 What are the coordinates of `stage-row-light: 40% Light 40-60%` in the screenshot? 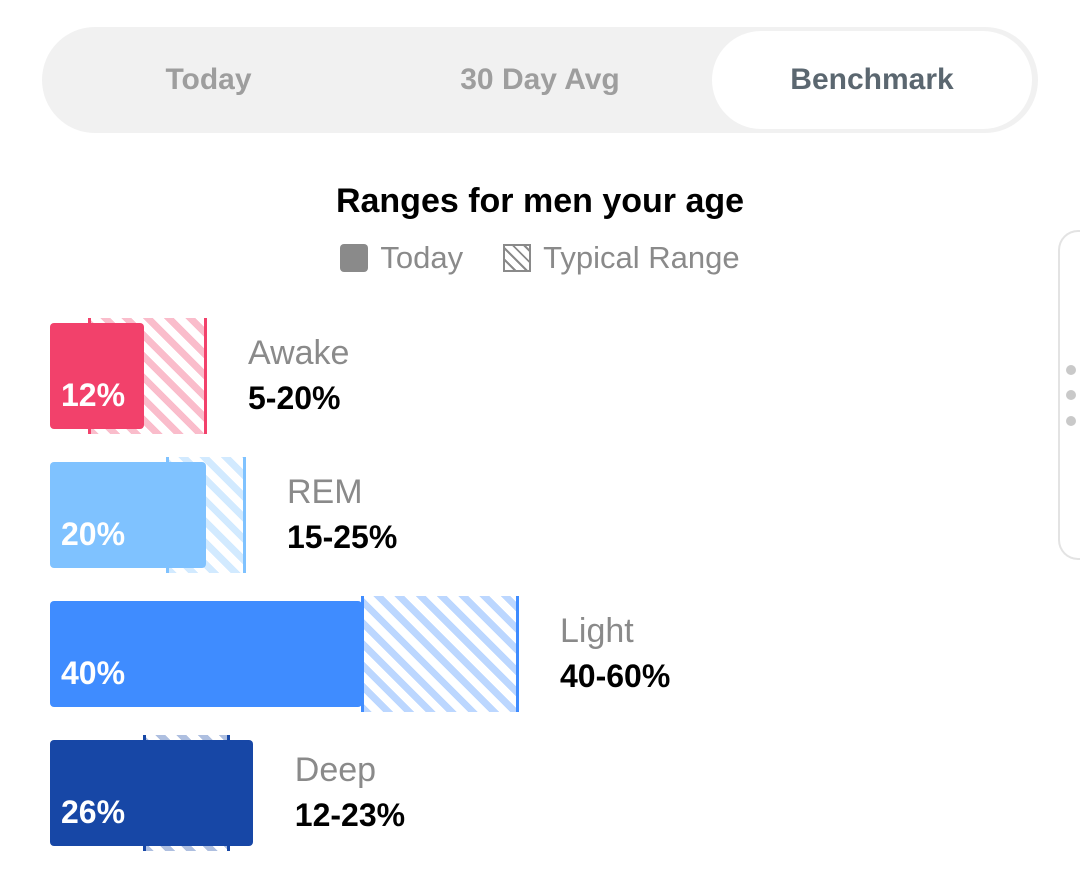 It's located at (540, 654).